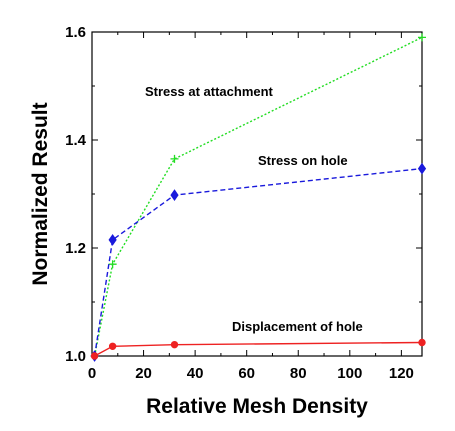 This screenshot has width=455, height=431. Describe the element at coordinates (75, 248) in the screenshot. I see `y-tick-label: 1.2` at that location.